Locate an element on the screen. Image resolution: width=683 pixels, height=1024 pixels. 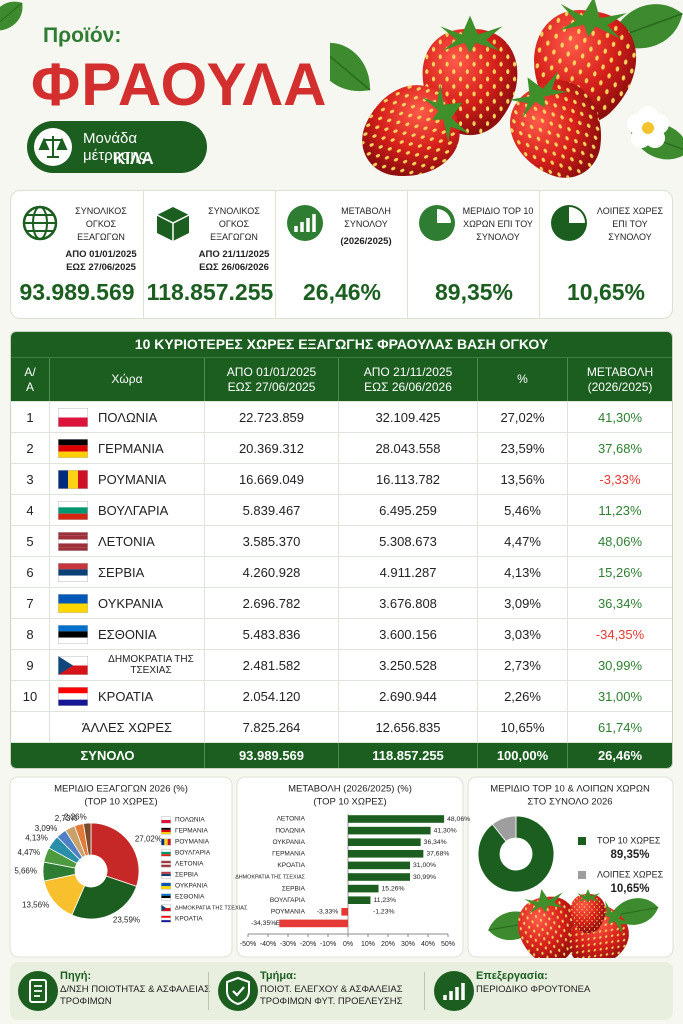
table-cell: ΆΛΛΕΣ ΧΩΡΕΣ is located at coordinates (126, 727).